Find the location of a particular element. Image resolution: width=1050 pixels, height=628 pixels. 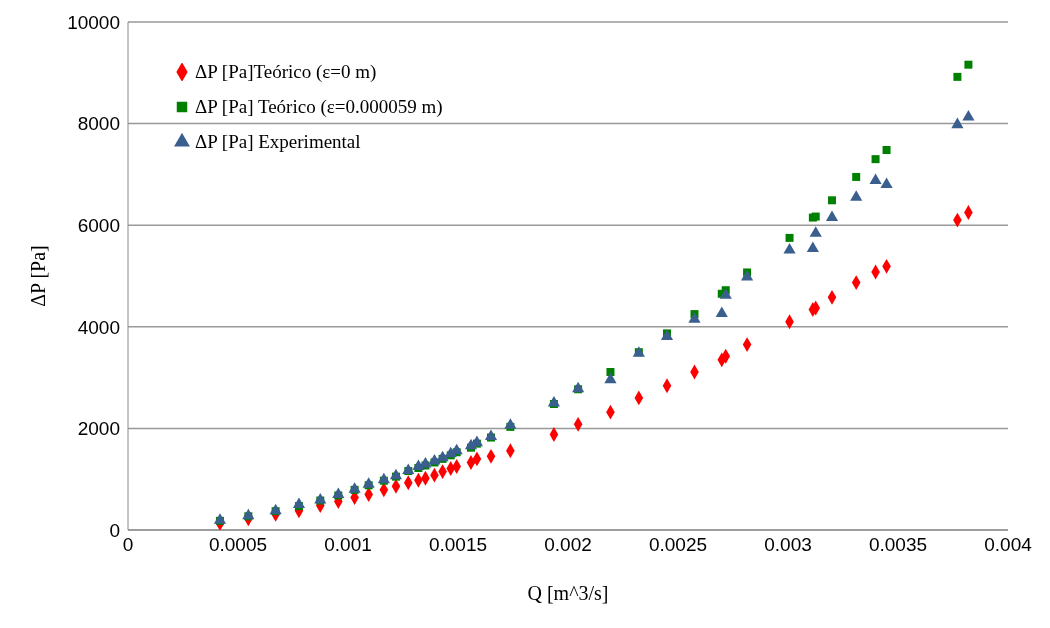

x-tick-label: 0.0025 is located at coordinates (678, 545).